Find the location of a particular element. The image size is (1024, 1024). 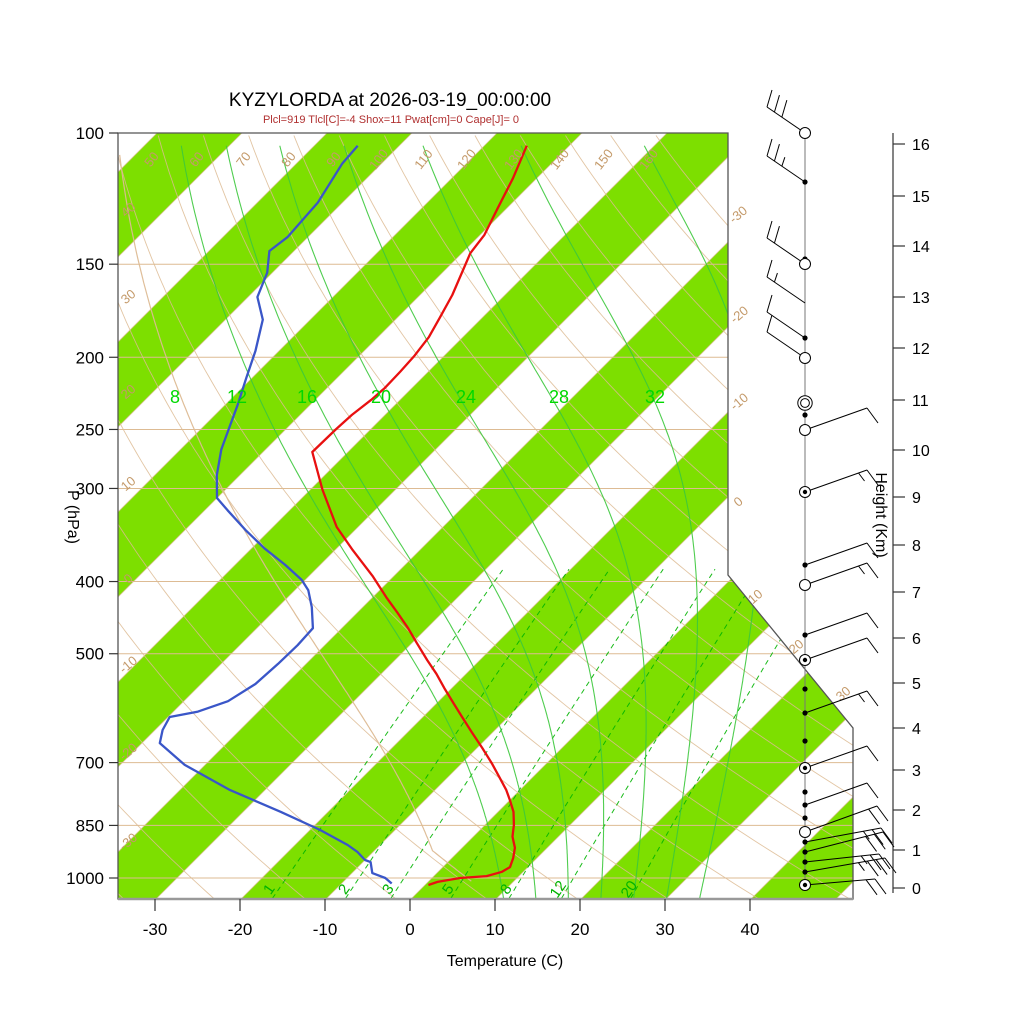

temperature-tick-label: -10 is located at coordinates (325, 929).